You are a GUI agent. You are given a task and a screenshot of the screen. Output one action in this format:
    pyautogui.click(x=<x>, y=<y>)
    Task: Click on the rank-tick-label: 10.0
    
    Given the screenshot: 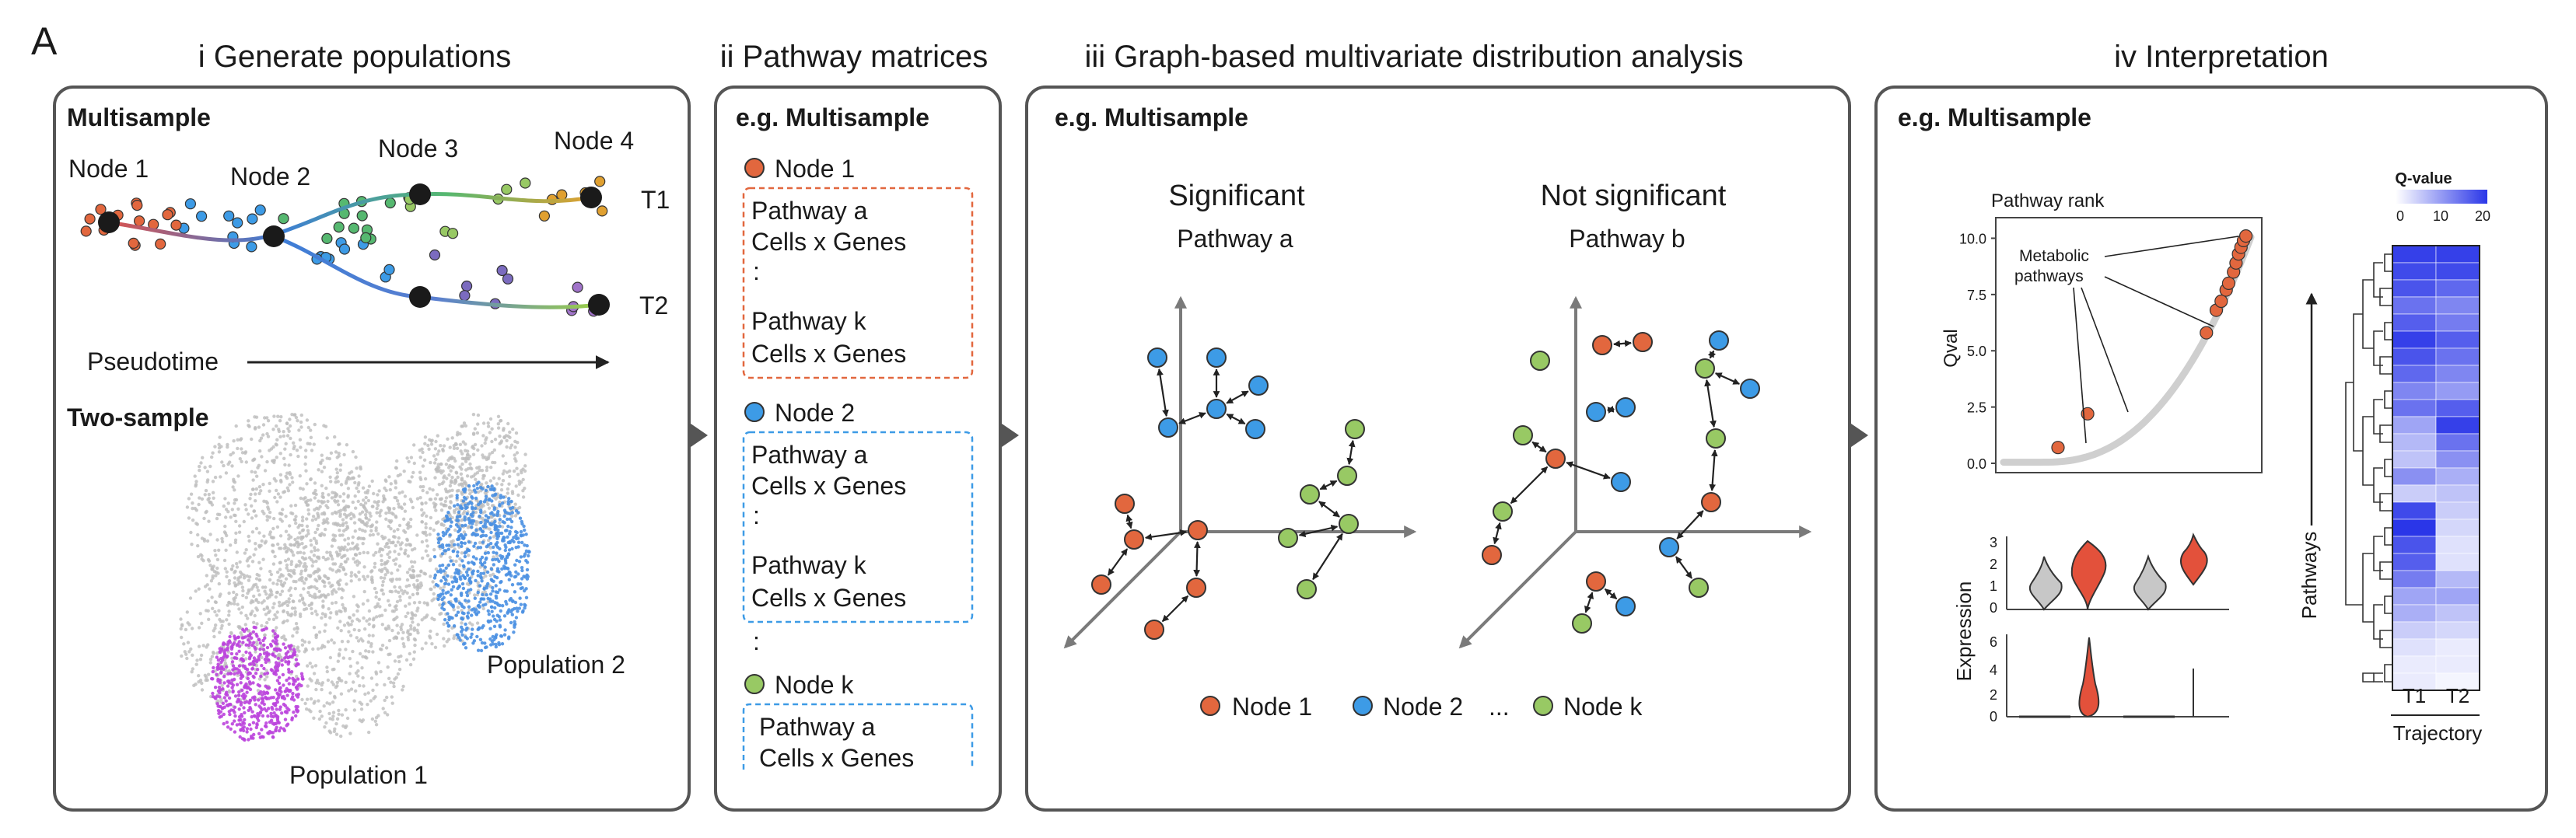 What is the action you would take?
    pyautogui.click(x=1973, y=239)
    